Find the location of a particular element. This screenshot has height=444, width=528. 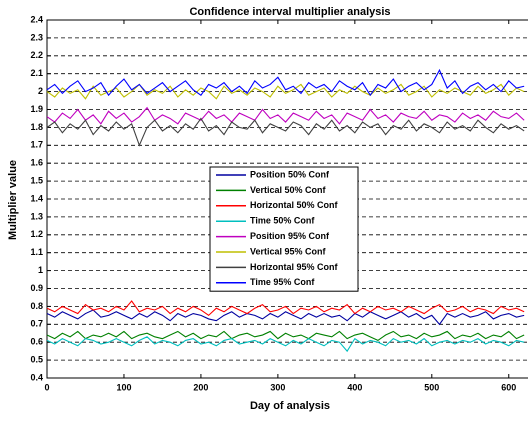

y-axis-label: Multiplier value is located at coordinates (13, 200).